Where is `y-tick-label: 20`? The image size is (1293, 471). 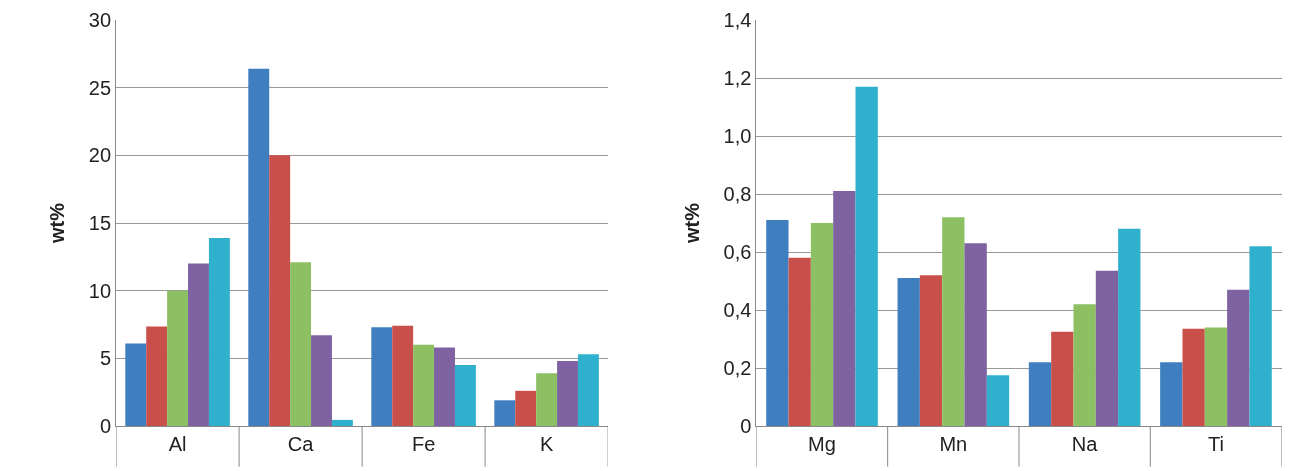
y-tick-label: 20 is located at coordinates (100, 155).